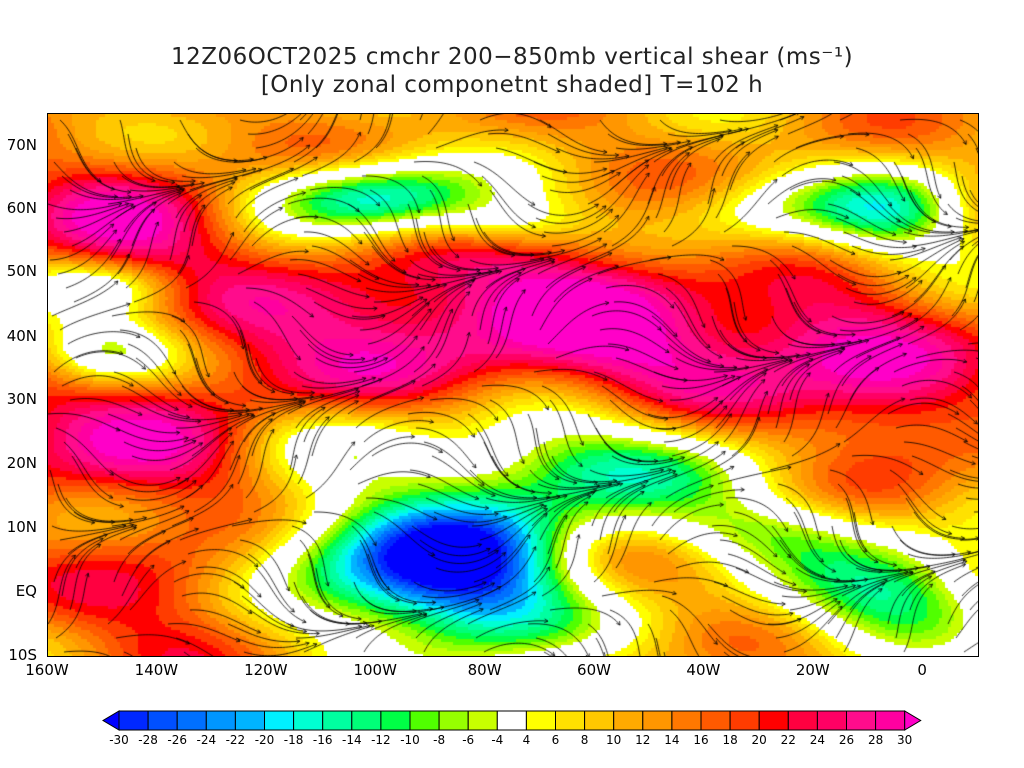  Describe the element at coordinates (672, 740) in the screenshot. I see `colorbar-label: 14` at that location.